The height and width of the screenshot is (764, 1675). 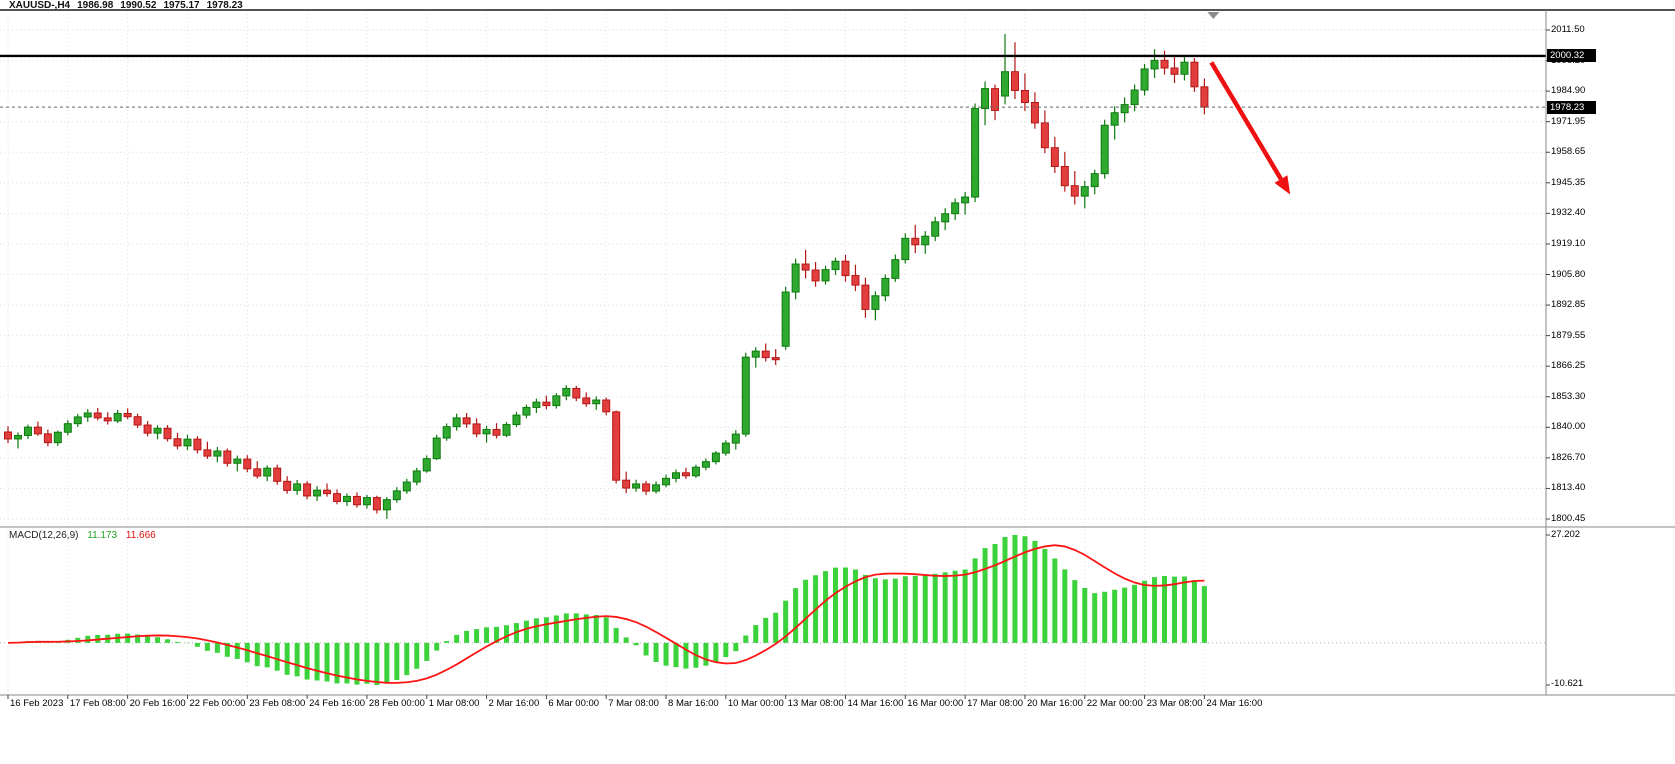 I want to click on price-axis-label: 1945.35, so click(x=1568, y=182).